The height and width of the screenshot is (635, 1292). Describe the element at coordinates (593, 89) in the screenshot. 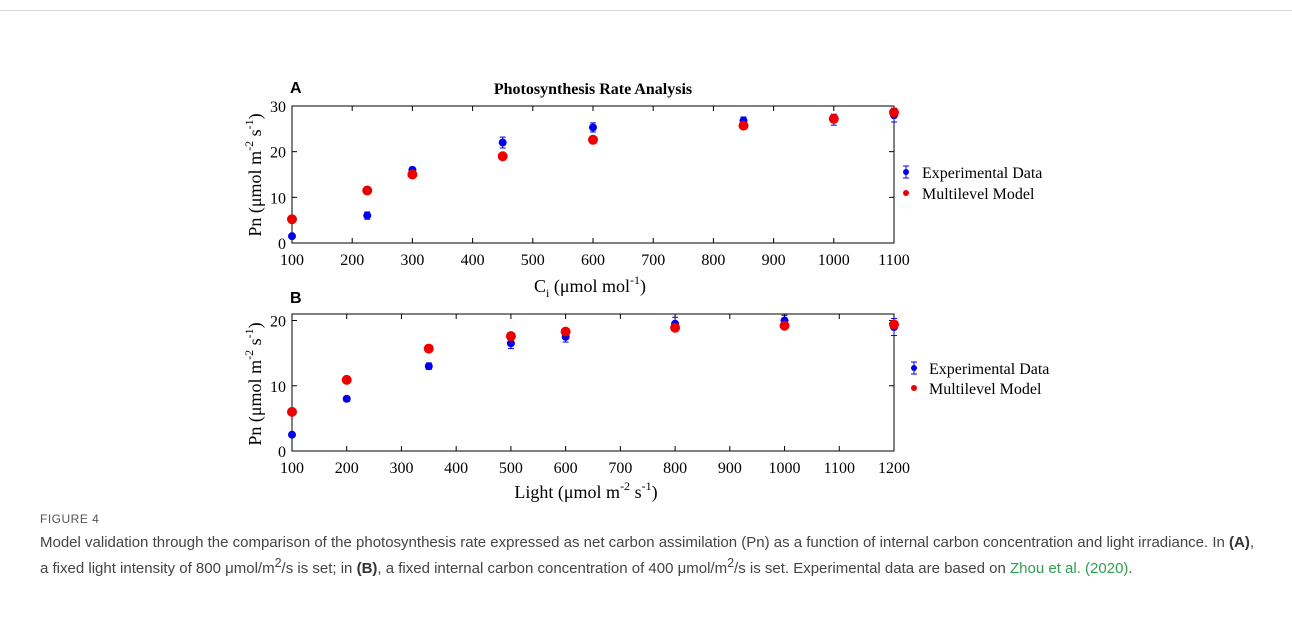

I see `chart-a-title: Photosynthesis Rate Analysis` at that location.